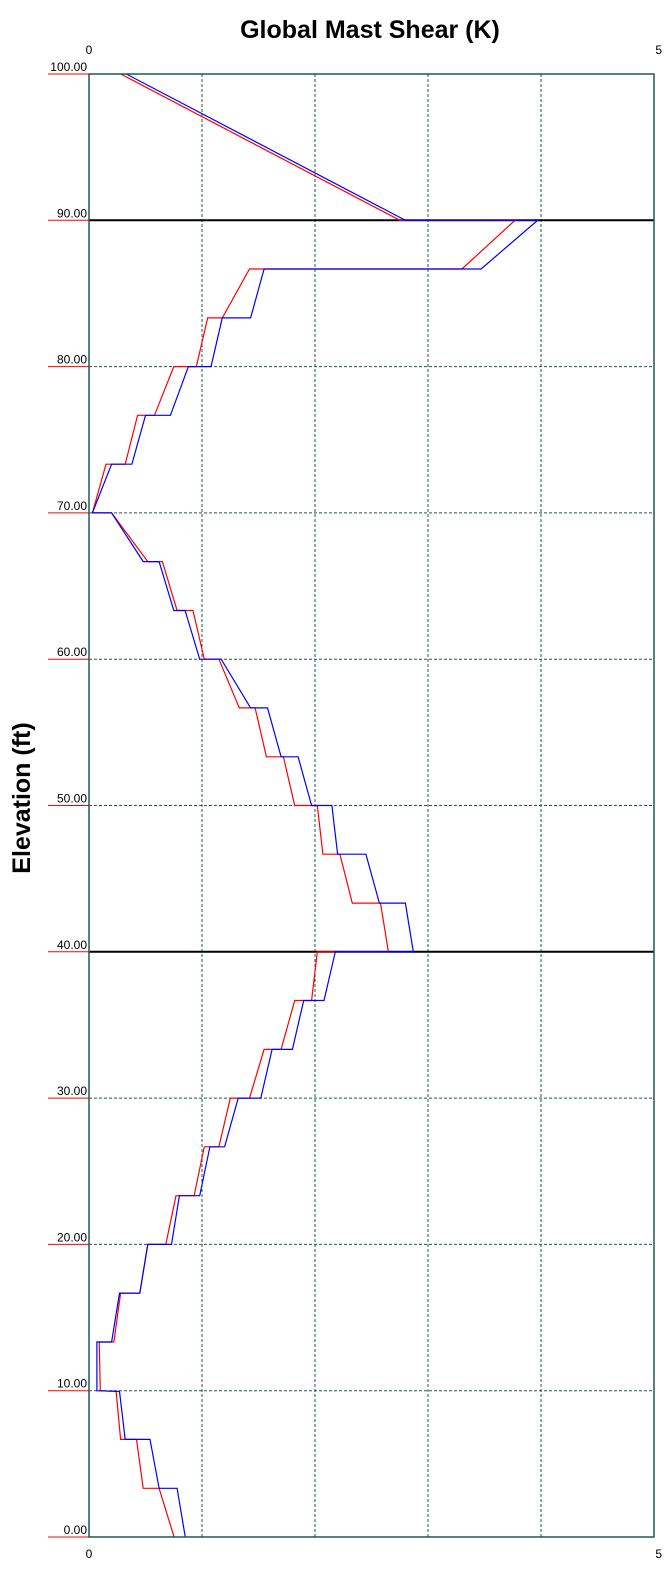 This screenshot has width=669, height=1585. I want to click on chart-title: Global Mast Shear (K), so click(370, 30).